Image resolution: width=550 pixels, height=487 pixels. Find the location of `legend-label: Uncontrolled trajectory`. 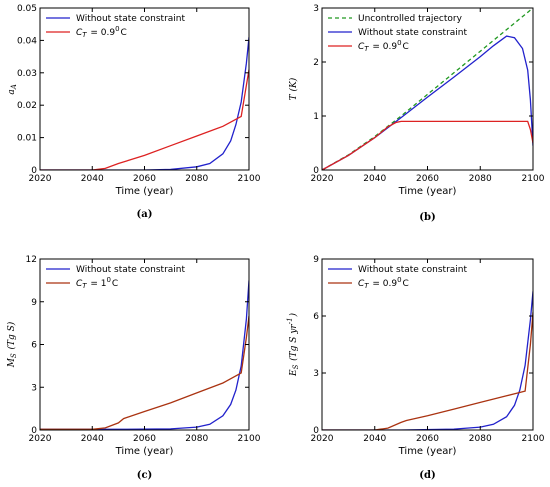

legend-label: Uncontrolled trajectory is located at coordinates (410, 19).